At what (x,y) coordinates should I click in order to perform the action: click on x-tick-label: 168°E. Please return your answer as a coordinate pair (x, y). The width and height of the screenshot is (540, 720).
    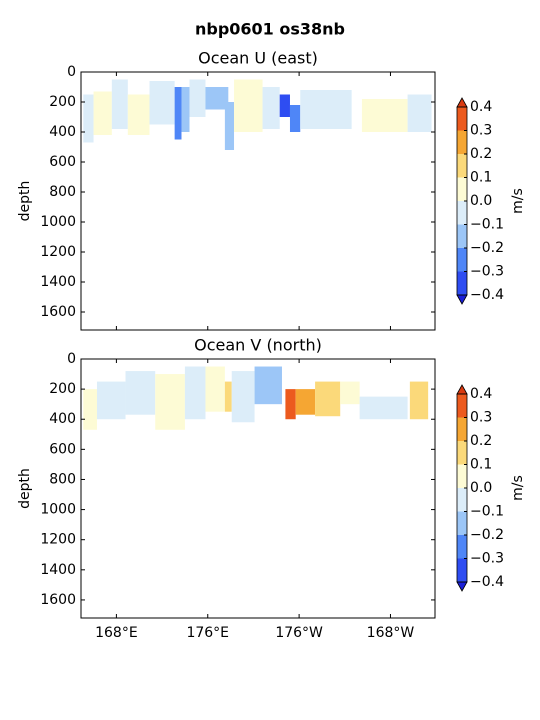
    Looking at the image, I should click on (116, 633).